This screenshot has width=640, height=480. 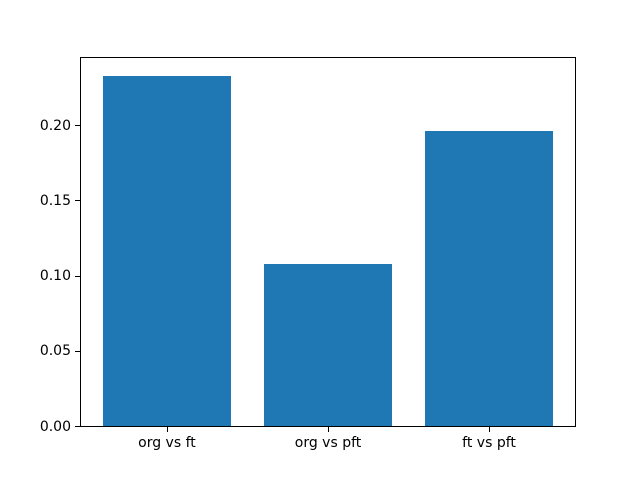 What do you see at coordinates (167, 250) in the screenshot?
I see `bar-org-vs-ft` at bounding box center [167, 250].